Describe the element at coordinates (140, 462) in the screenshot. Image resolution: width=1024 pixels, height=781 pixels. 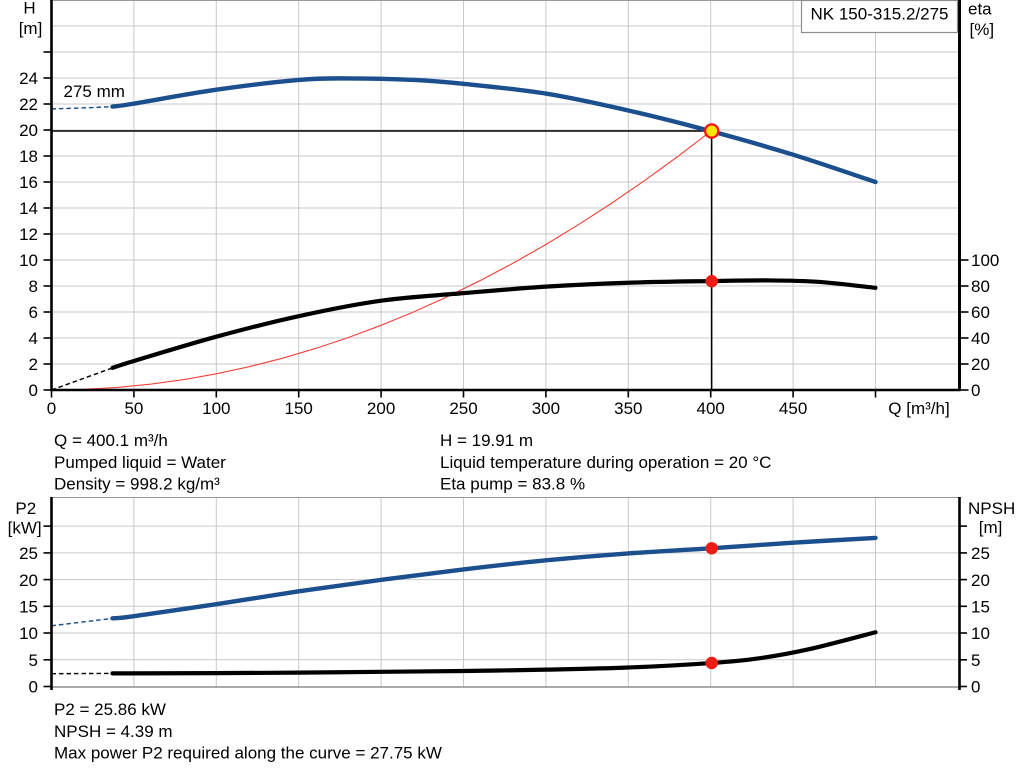
I see `svg-text: Pumped liquid = Water` at that location.